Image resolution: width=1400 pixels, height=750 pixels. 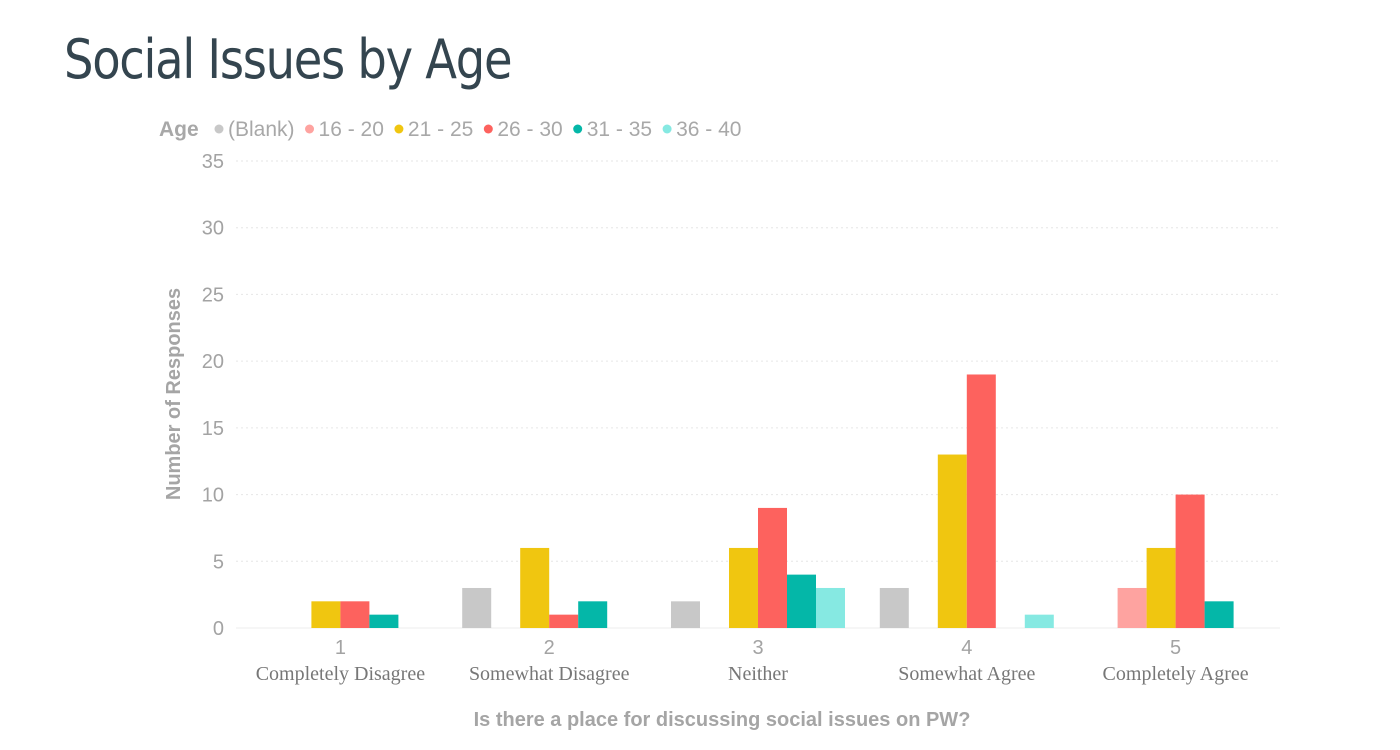 I want to click on legend-label-5: 36 - 40, so click(x=708, y=129).